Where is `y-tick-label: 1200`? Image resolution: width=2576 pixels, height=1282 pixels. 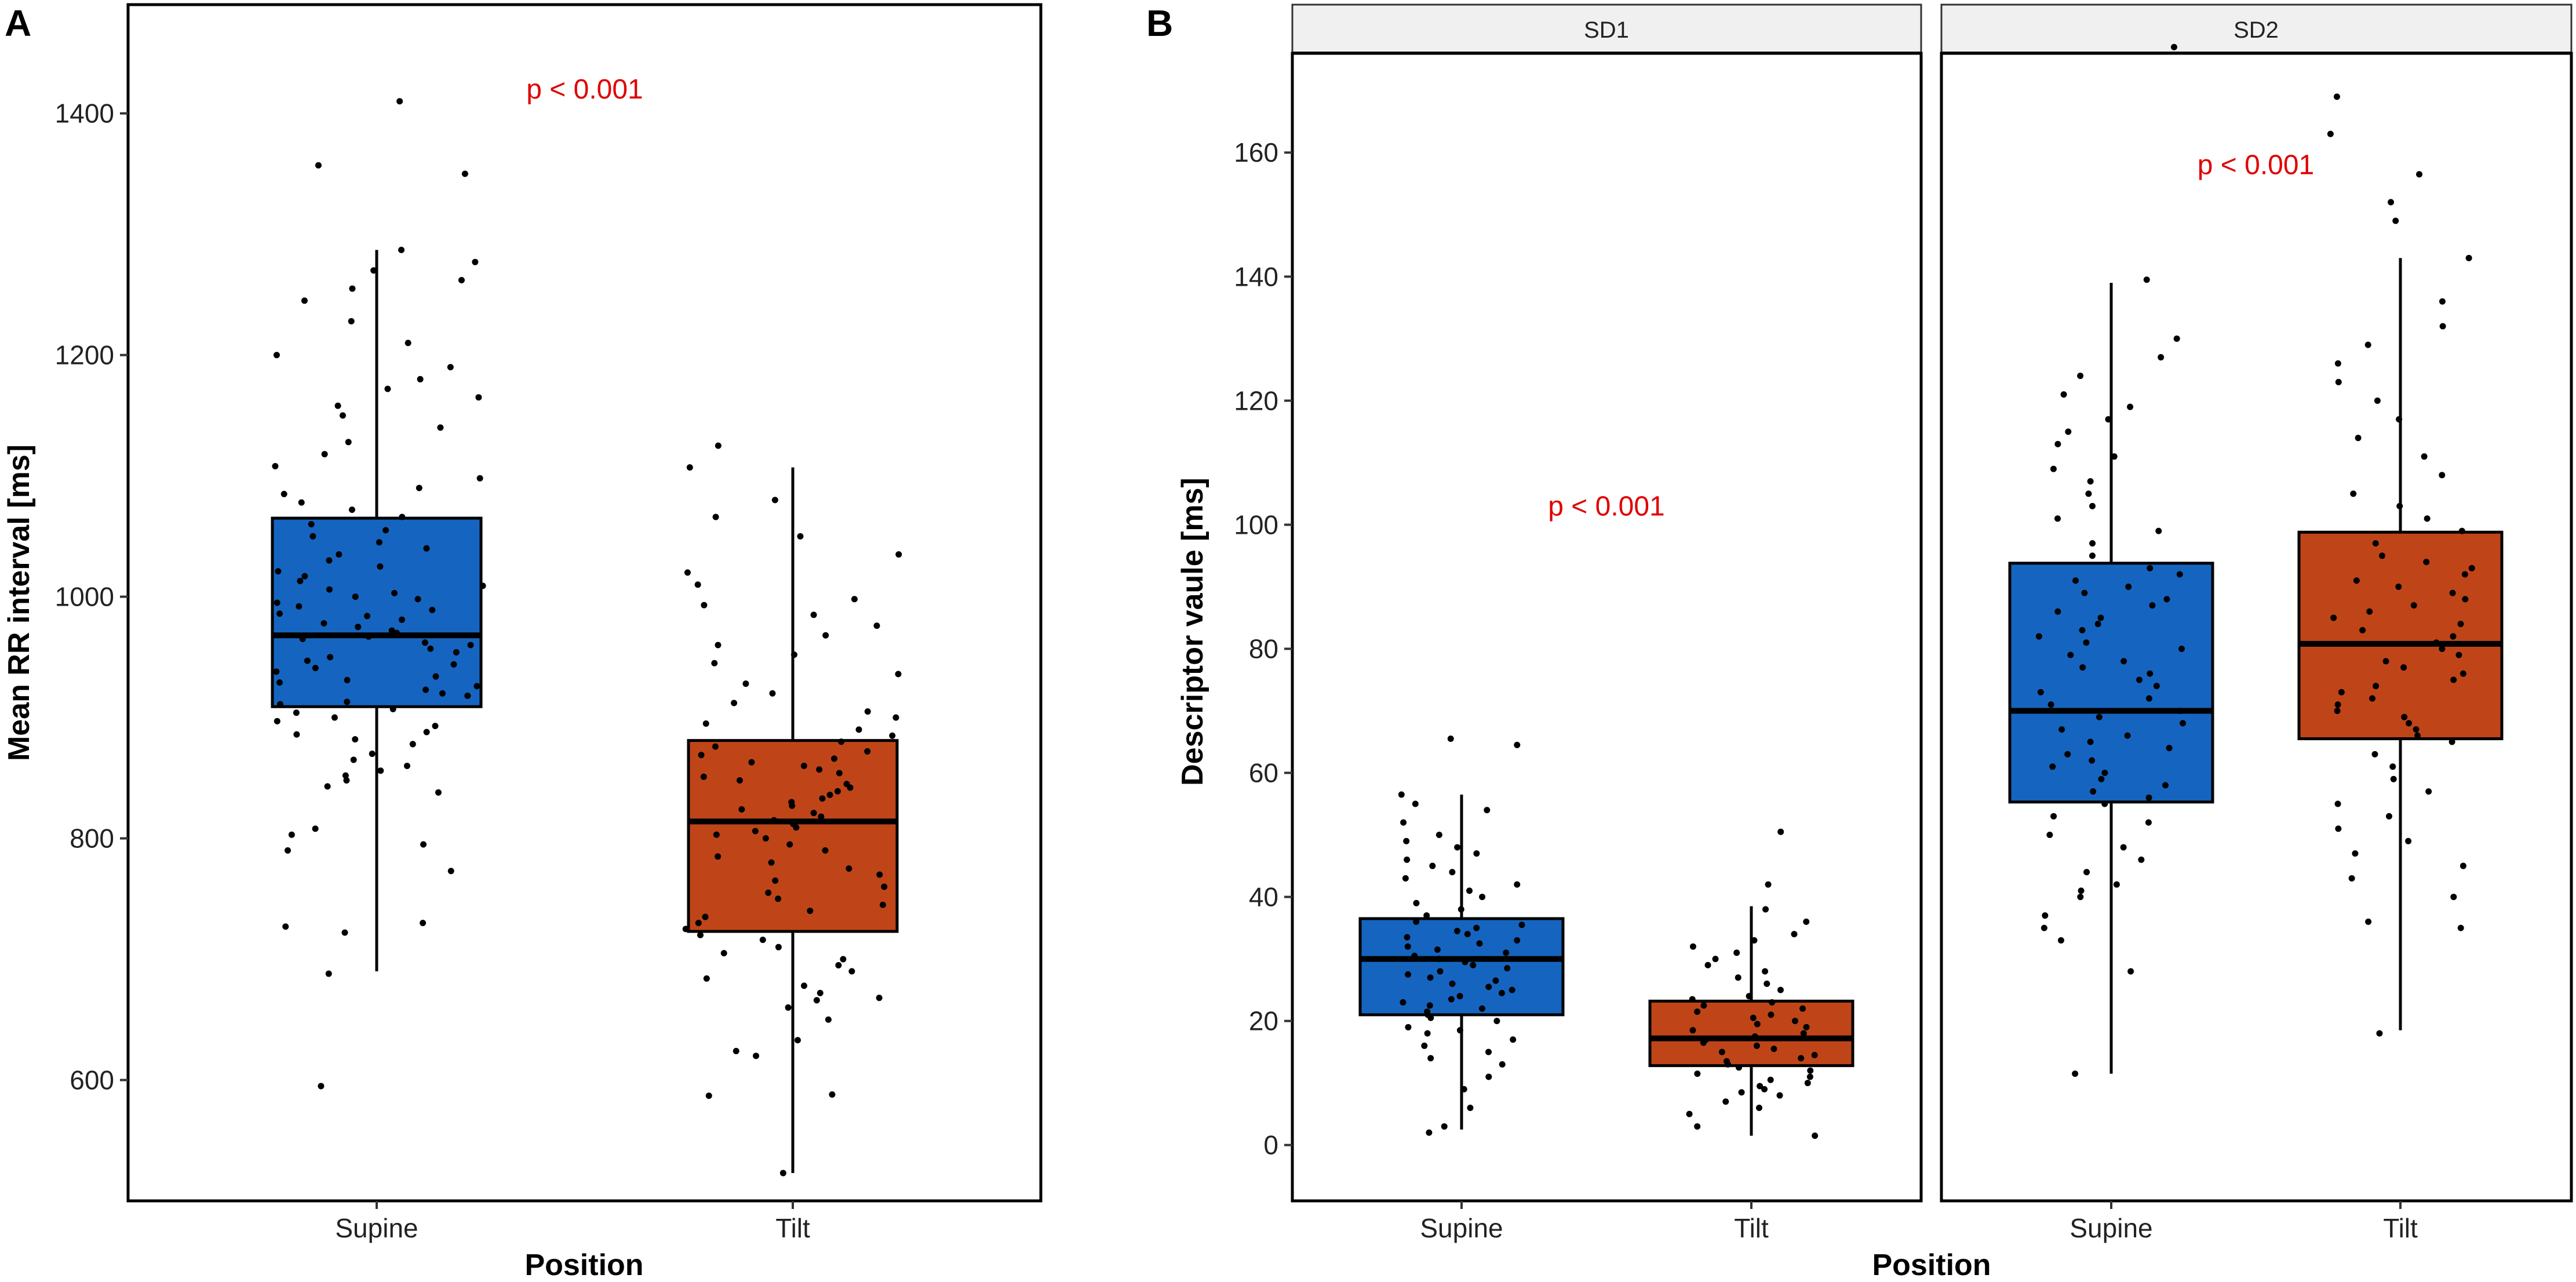
y-tick-label: 1200 is located at coordinates (84, 355).